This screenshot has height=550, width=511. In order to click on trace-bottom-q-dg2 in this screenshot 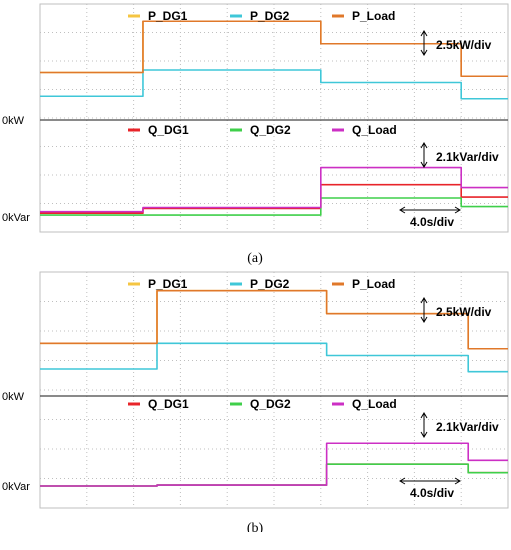, I will do `click(274, 475)`.